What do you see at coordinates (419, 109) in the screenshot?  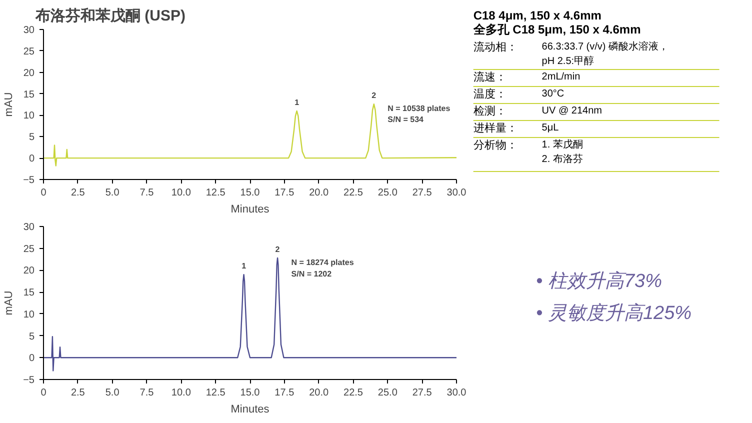 I see `annotation: N = 10538 plates` at bounding box center [419, 109].